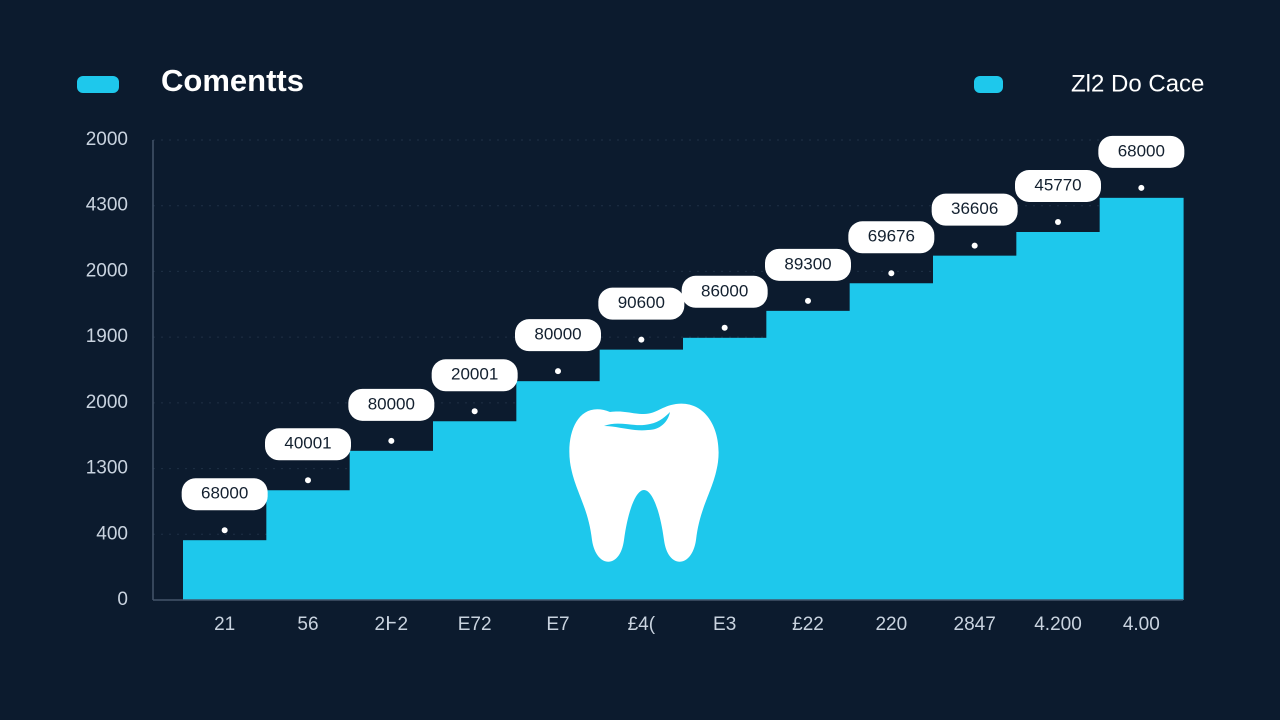 This screenshot has height=720, width=1280. Describe the element at coordinates (112, 533) in the screenshot. I see `y-tick-label: 400` at that location.